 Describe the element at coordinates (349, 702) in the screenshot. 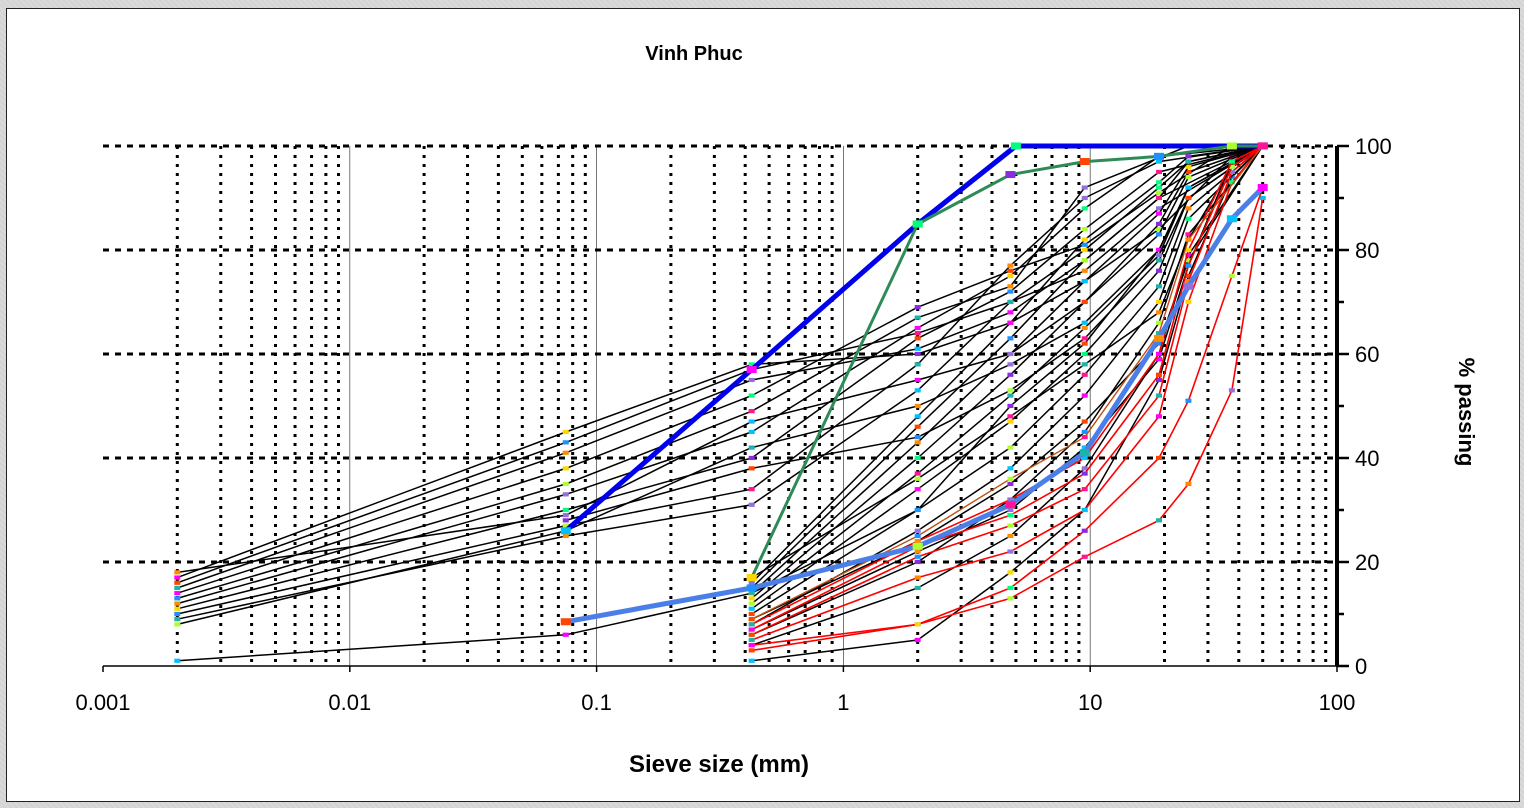

I see `x-tick-label: 0.01` at that location.